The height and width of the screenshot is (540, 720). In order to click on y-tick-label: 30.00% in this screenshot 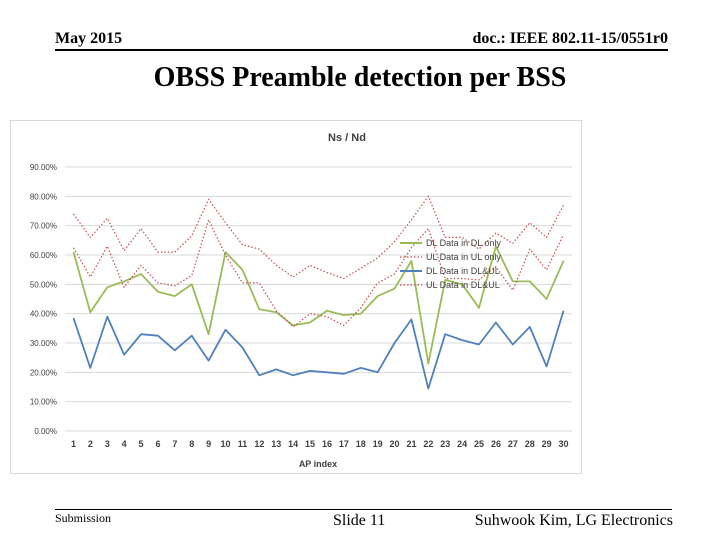, I will do `click(43, 343)`.